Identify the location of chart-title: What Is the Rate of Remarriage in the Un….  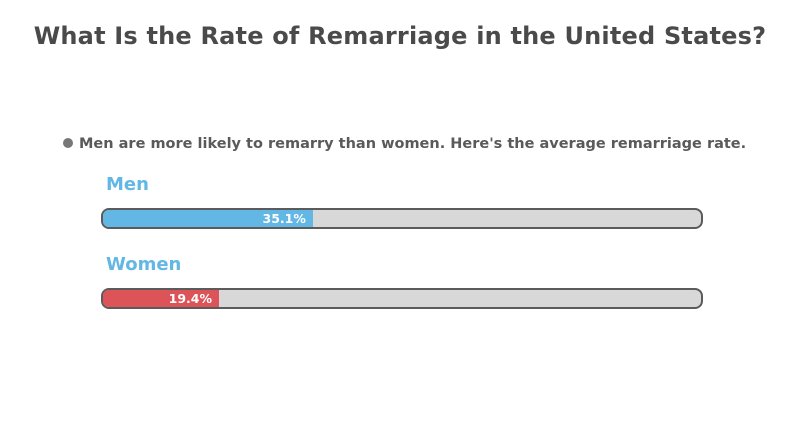
(400, 36).